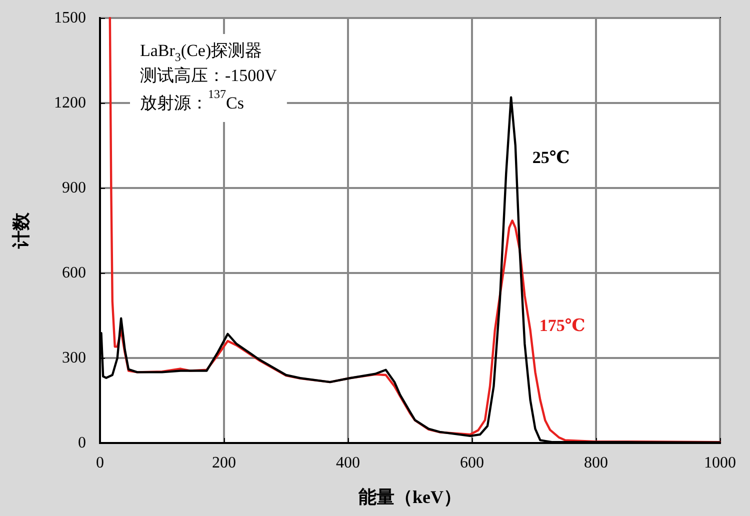 This screenshot has width=750, height=516. Describe the element at coordinates (70, 18) in the screenshot. I see `y-tick-label: 1500` at that location.